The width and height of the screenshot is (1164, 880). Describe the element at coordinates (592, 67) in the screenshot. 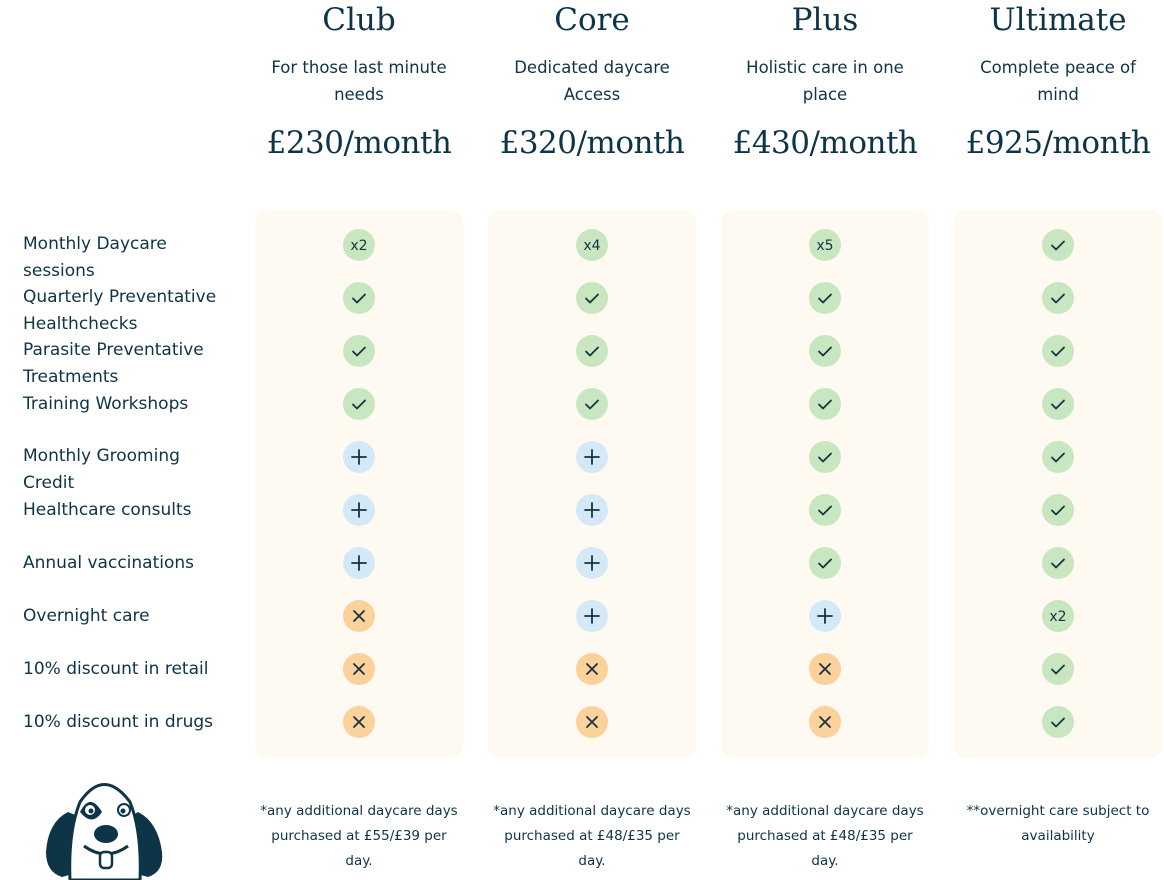

I see `text-line: Dedicated daycare` at that location.